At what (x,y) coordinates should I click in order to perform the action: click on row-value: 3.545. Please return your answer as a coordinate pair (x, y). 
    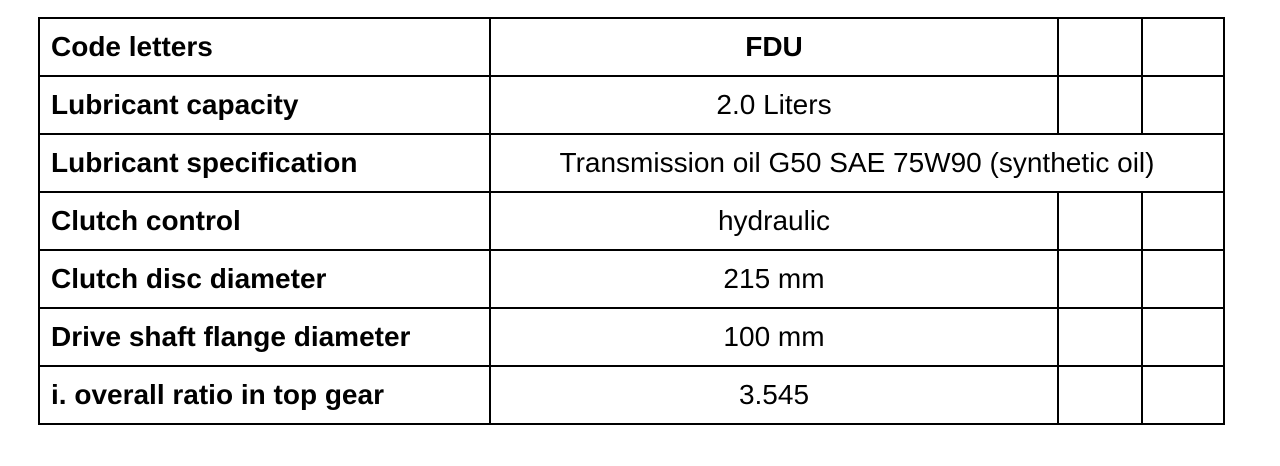
    Looking at the image, I should click on (774, 395).